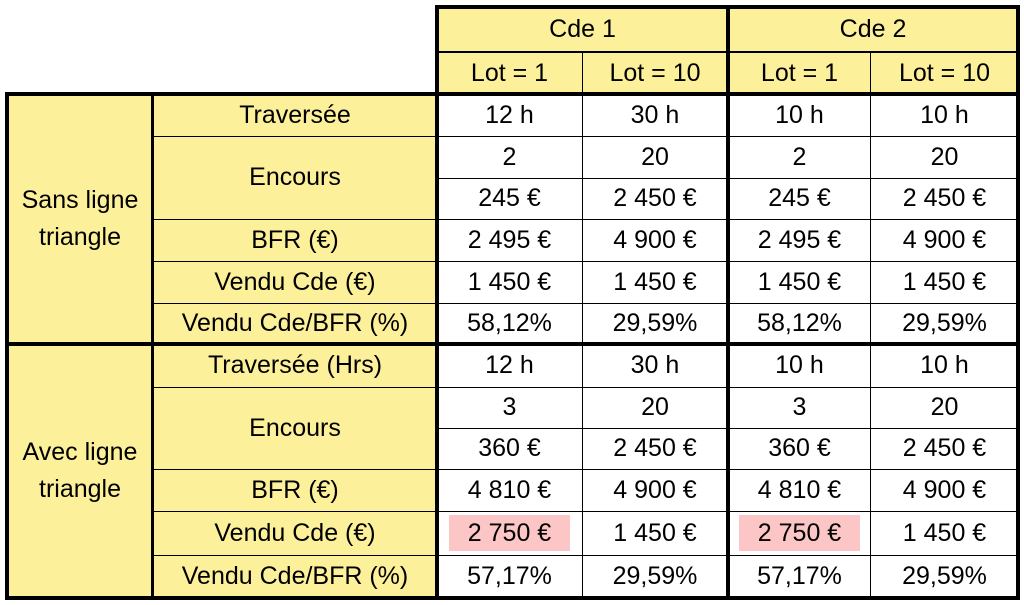 The width and height of the screenshot is (1024, 605). What do you see at coordinates (582, 29) in the screenshot?
I see `header-cde1: Cde 1` at bounding box center [582, 29].